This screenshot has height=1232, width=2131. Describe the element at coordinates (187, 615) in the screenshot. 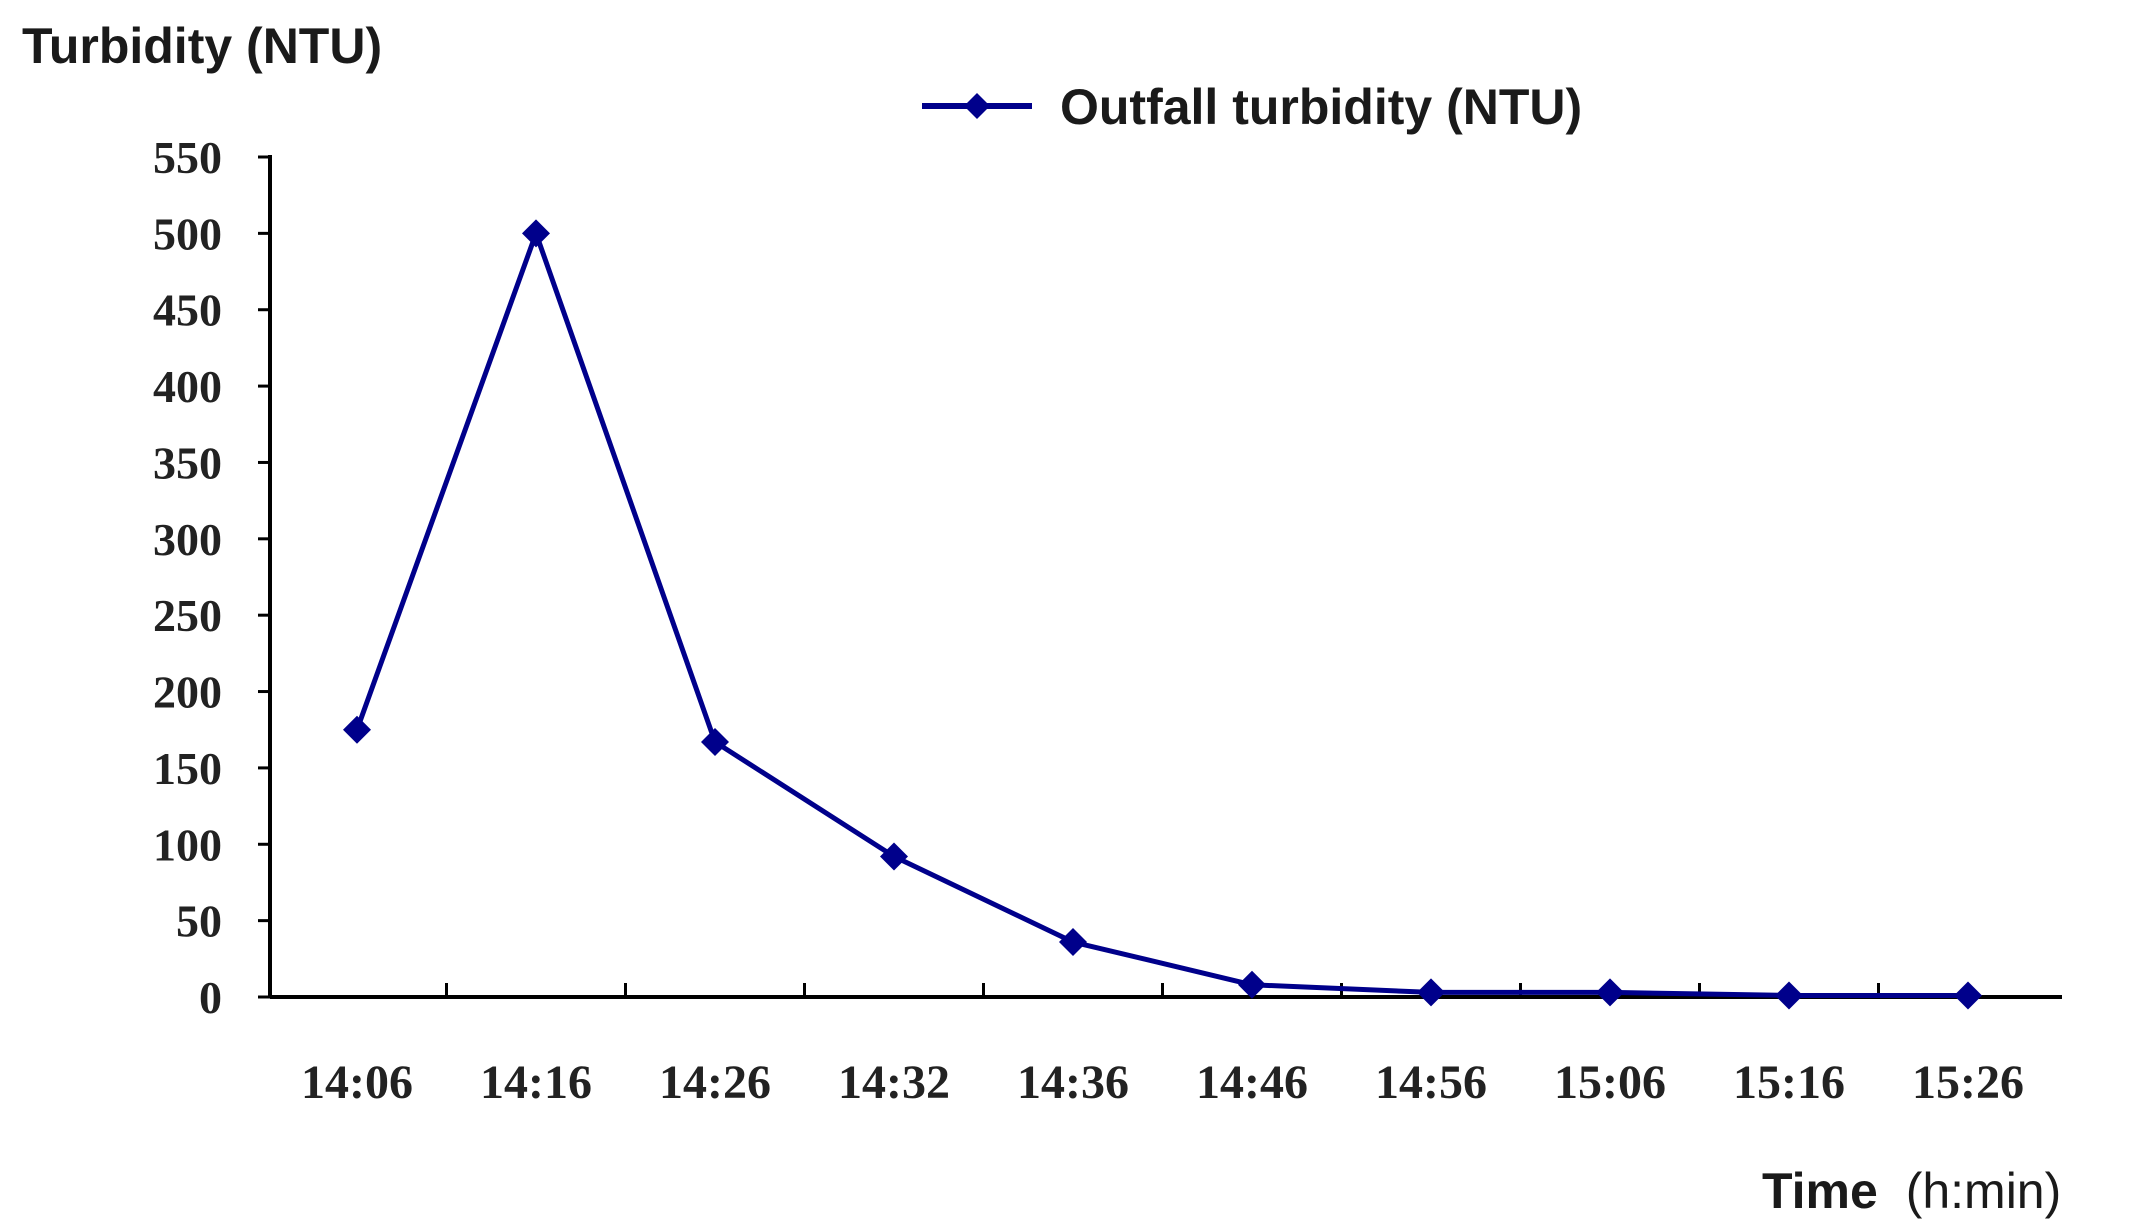

I see `y-tick-label: 250` at that location.